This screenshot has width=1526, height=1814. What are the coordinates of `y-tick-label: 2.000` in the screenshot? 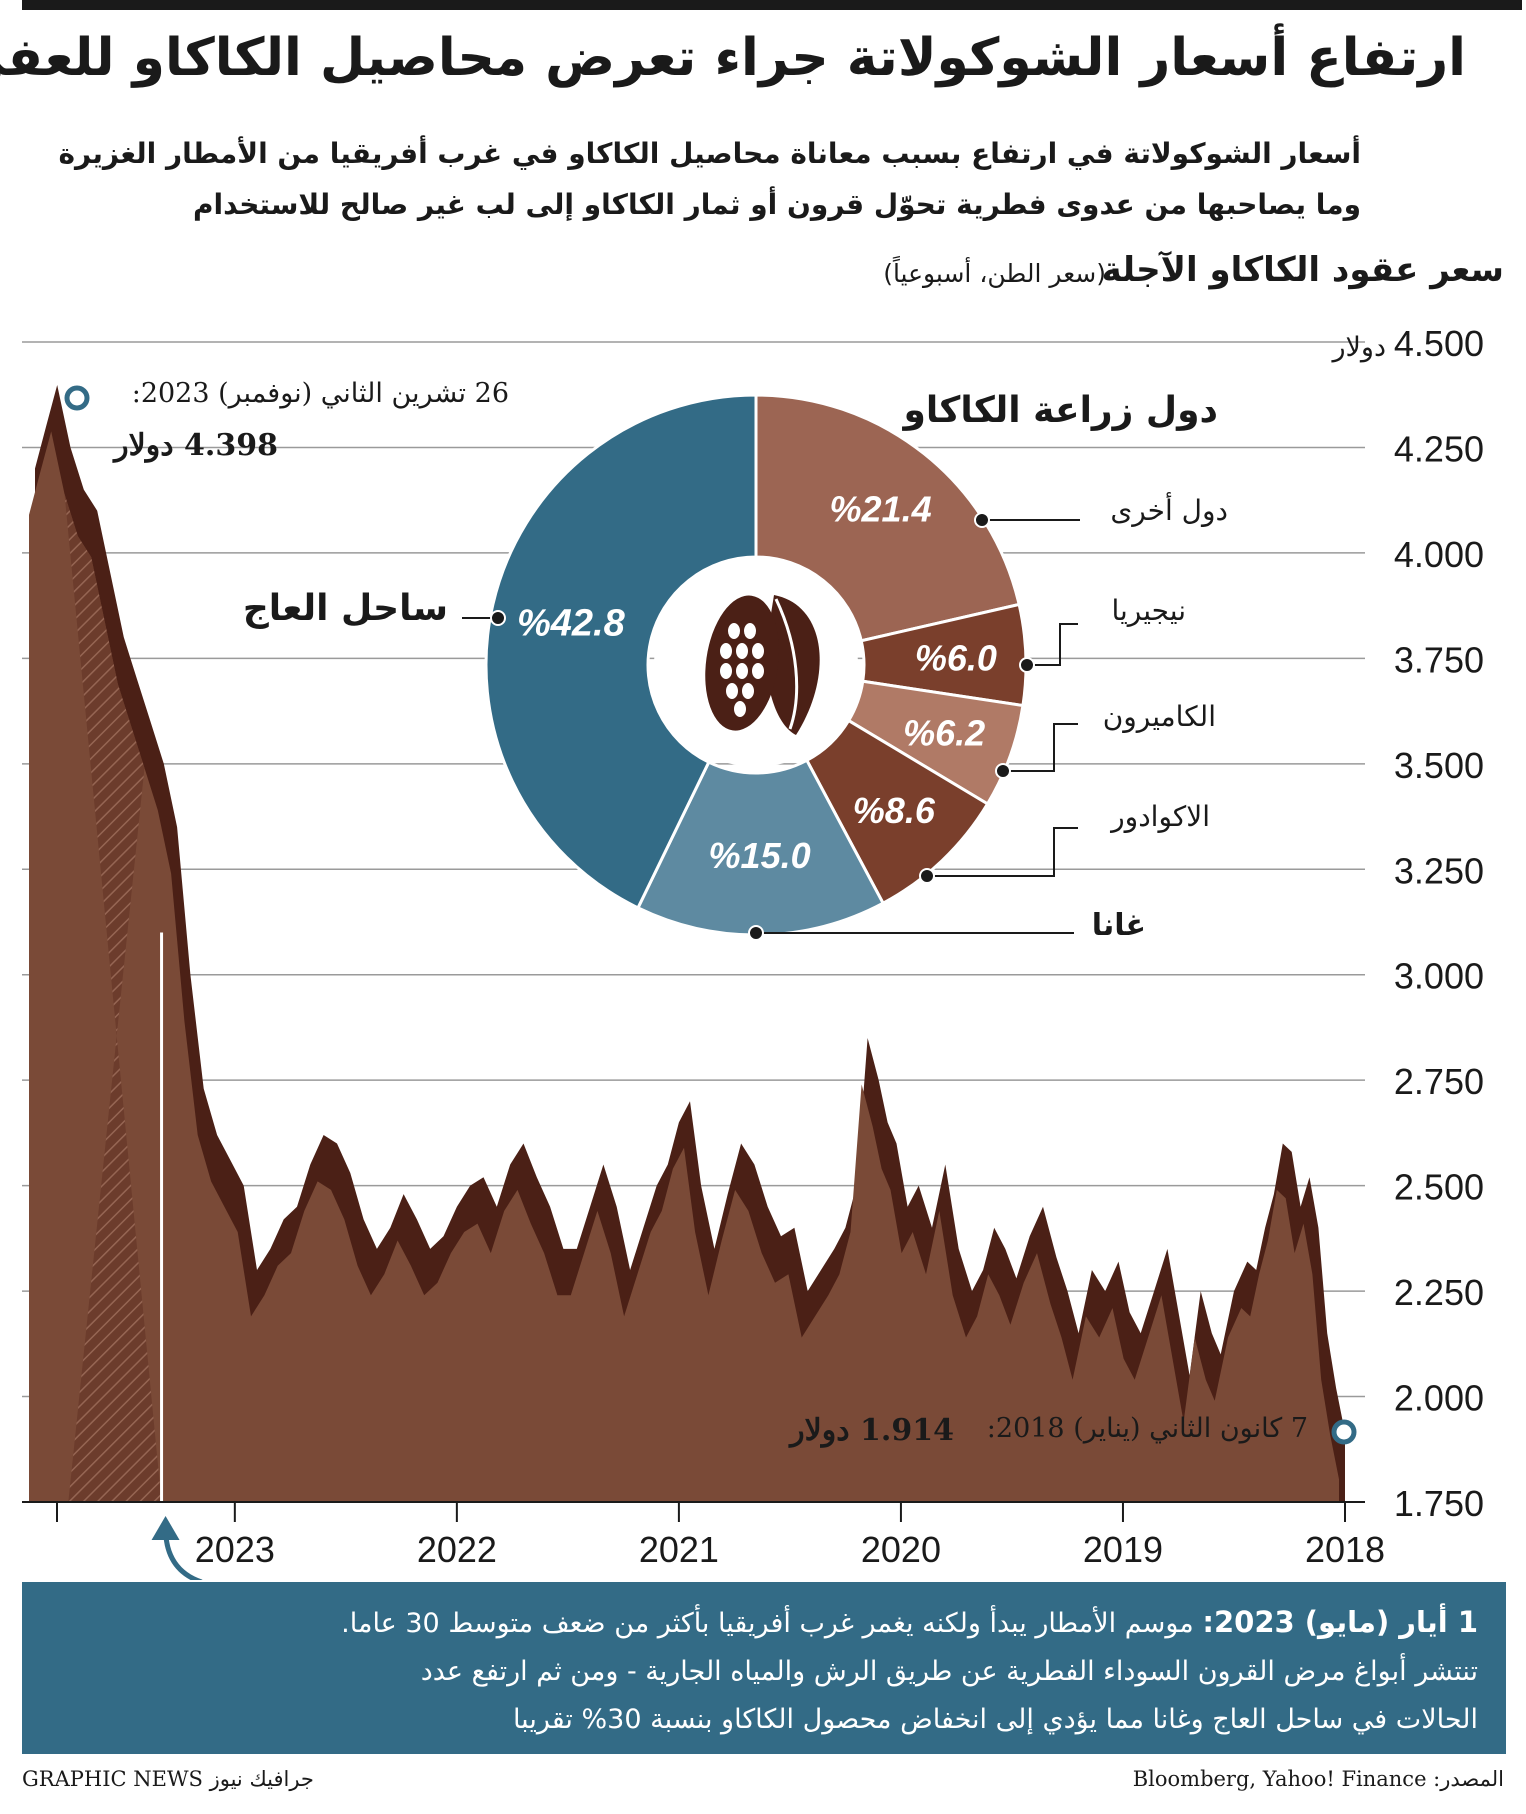 It's located at (1439, 1398).